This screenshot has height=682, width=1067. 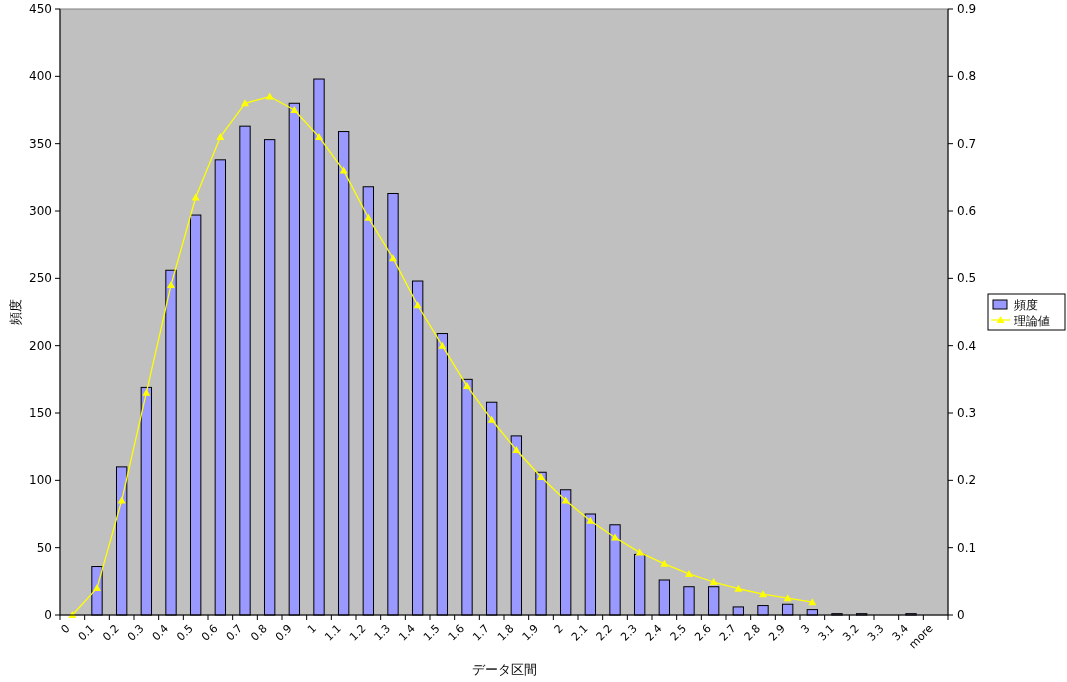 What do you see at coordinates (86, 632) in the screenshot?
I see `x-tick-label: 0.1` at bounding box center [86, 632].